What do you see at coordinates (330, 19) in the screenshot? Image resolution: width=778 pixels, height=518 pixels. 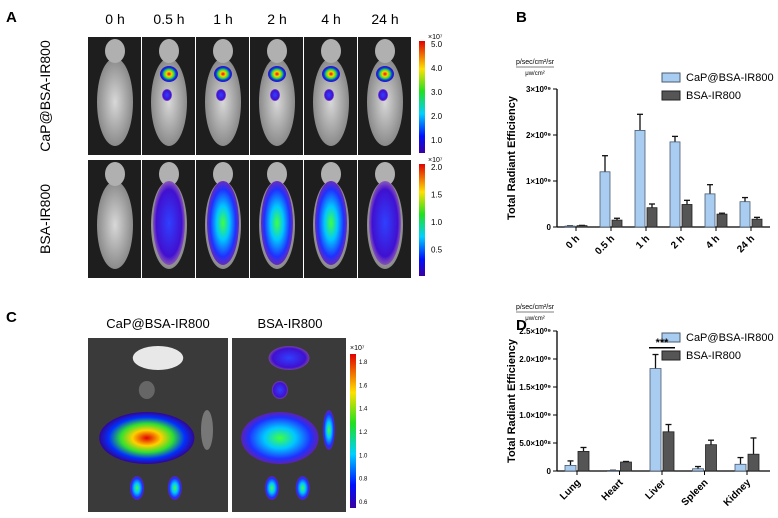 I see `time-label: 4 h` at bounding box center [330, 19].